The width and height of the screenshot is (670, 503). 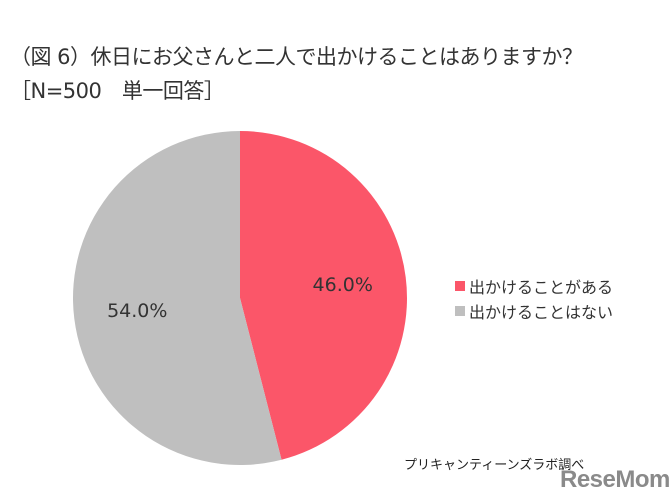 What do you see at coordinates (460, 285) in the screenshot?
I see `legend-swatch-red` at bounding box center [460, 285].